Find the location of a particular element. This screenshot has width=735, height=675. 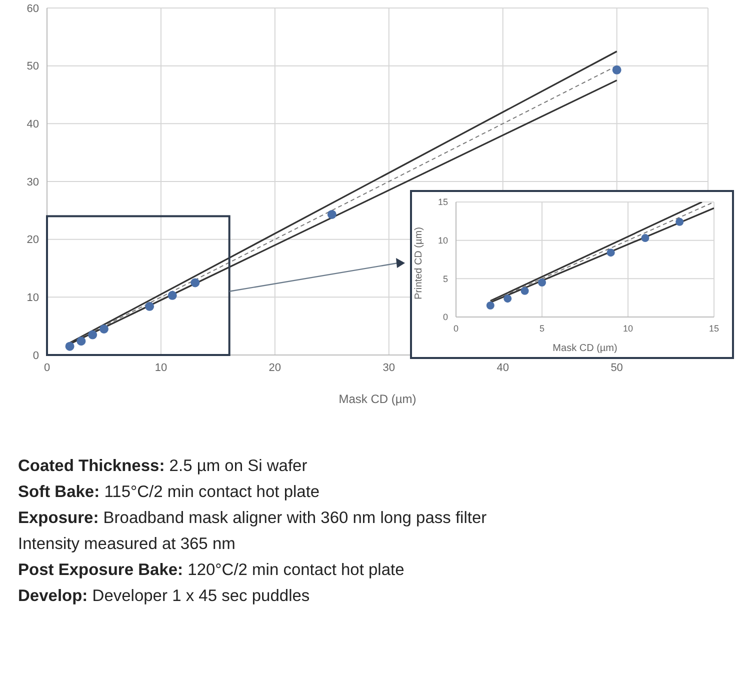

y-tick-label: 5 is located at coordinates (445, 279).